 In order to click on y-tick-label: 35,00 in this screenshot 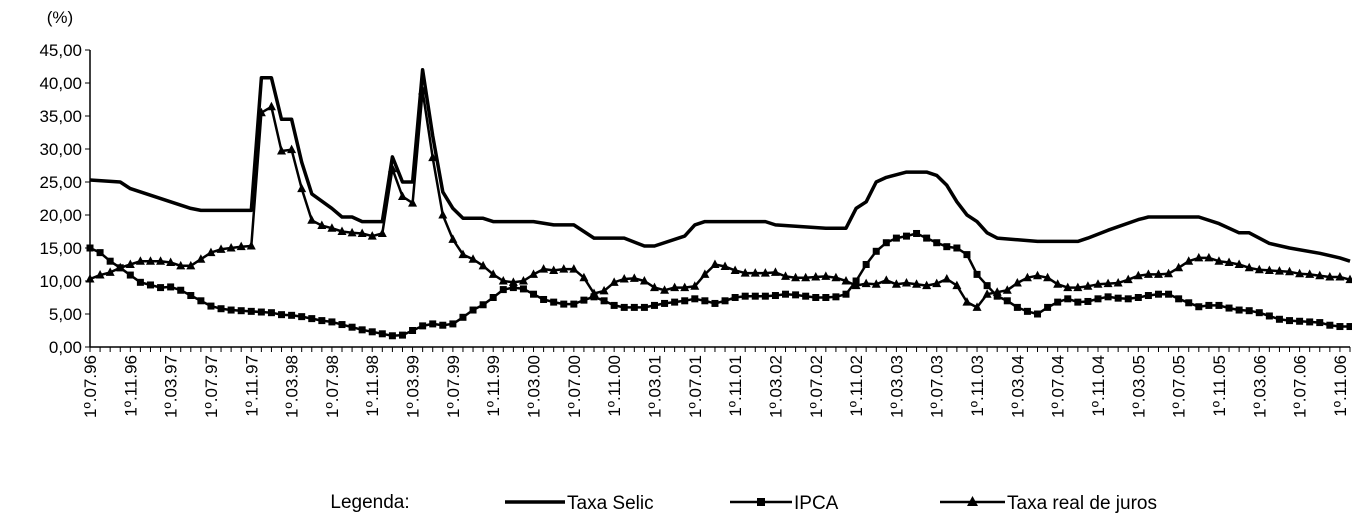, I will do `click(60, 116)`.